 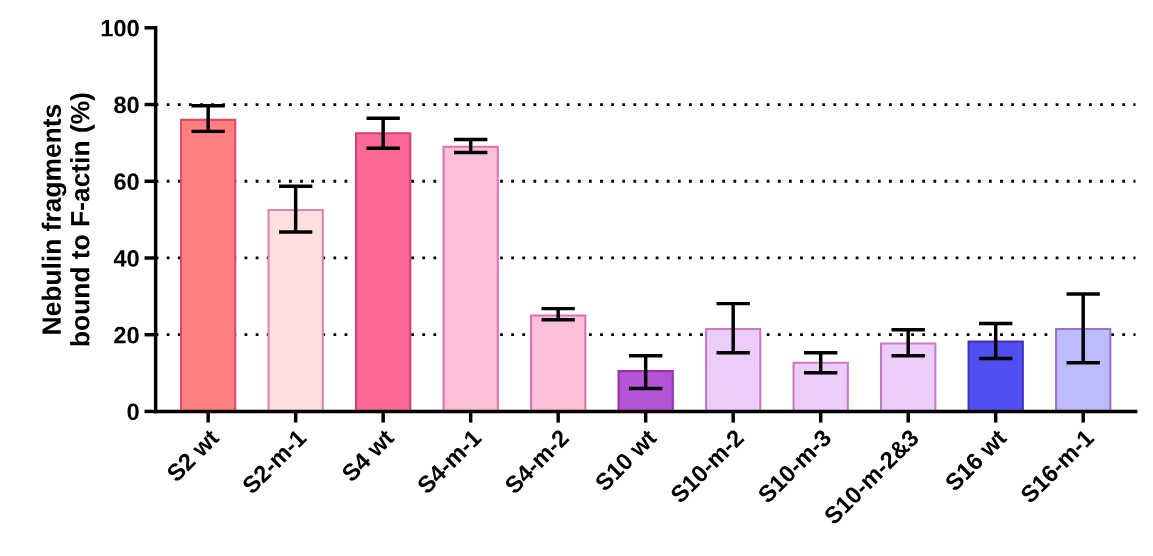 What do you see at coordinates (126, 335) in the screenshot?
I see `y-tick-label: 20` at bounding box center [126, 335].